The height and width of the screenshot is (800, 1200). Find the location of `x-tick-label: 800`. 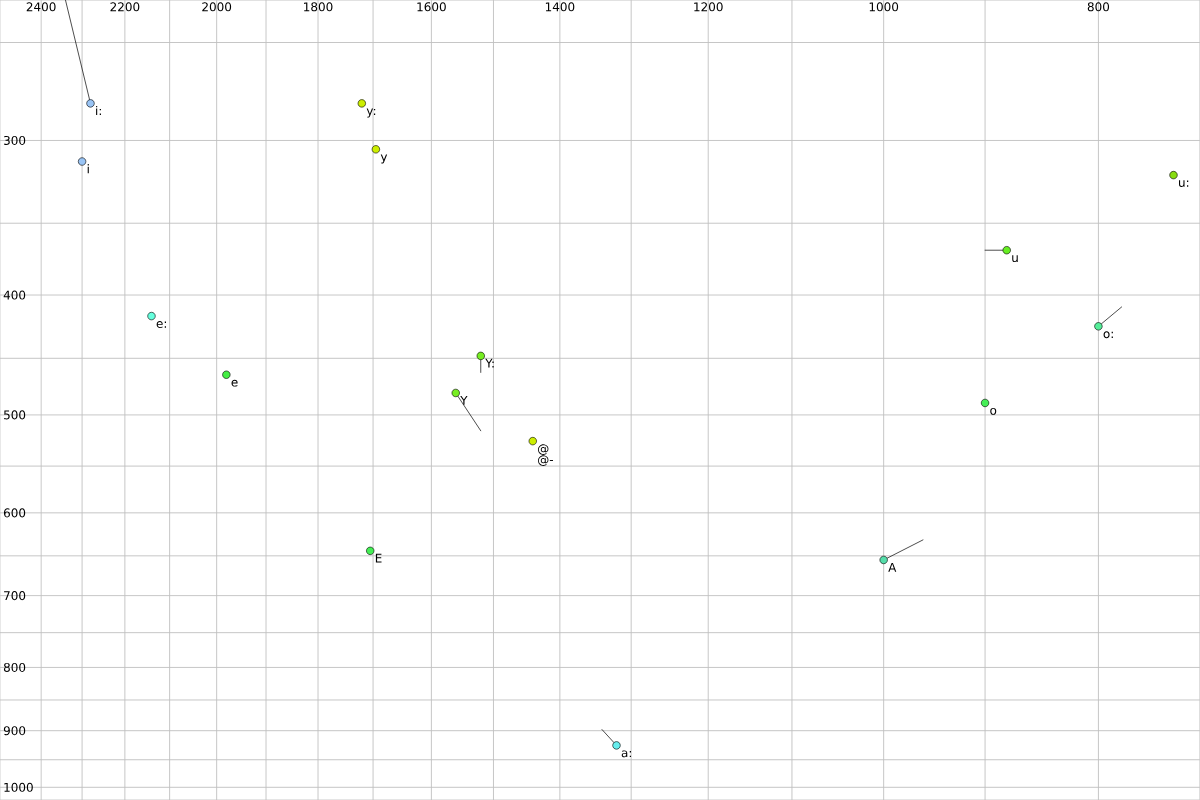

x-tick-label: 800 is located at coordinates (1098, 7).